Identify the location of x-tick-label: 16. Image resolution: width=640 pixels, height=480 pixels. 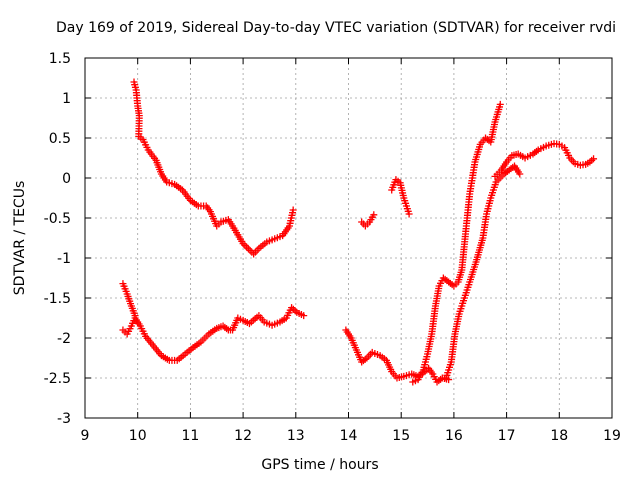
(454, 436).